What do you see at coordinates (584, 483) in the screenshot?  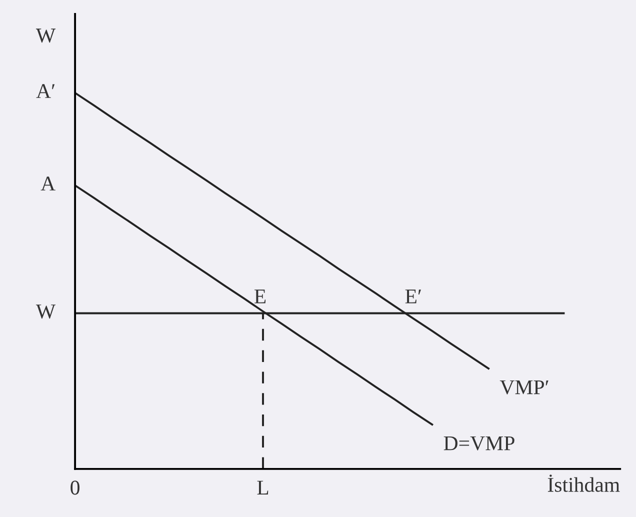 I see `x-axis-title: İstihdam` at bounding box center [584, 483].